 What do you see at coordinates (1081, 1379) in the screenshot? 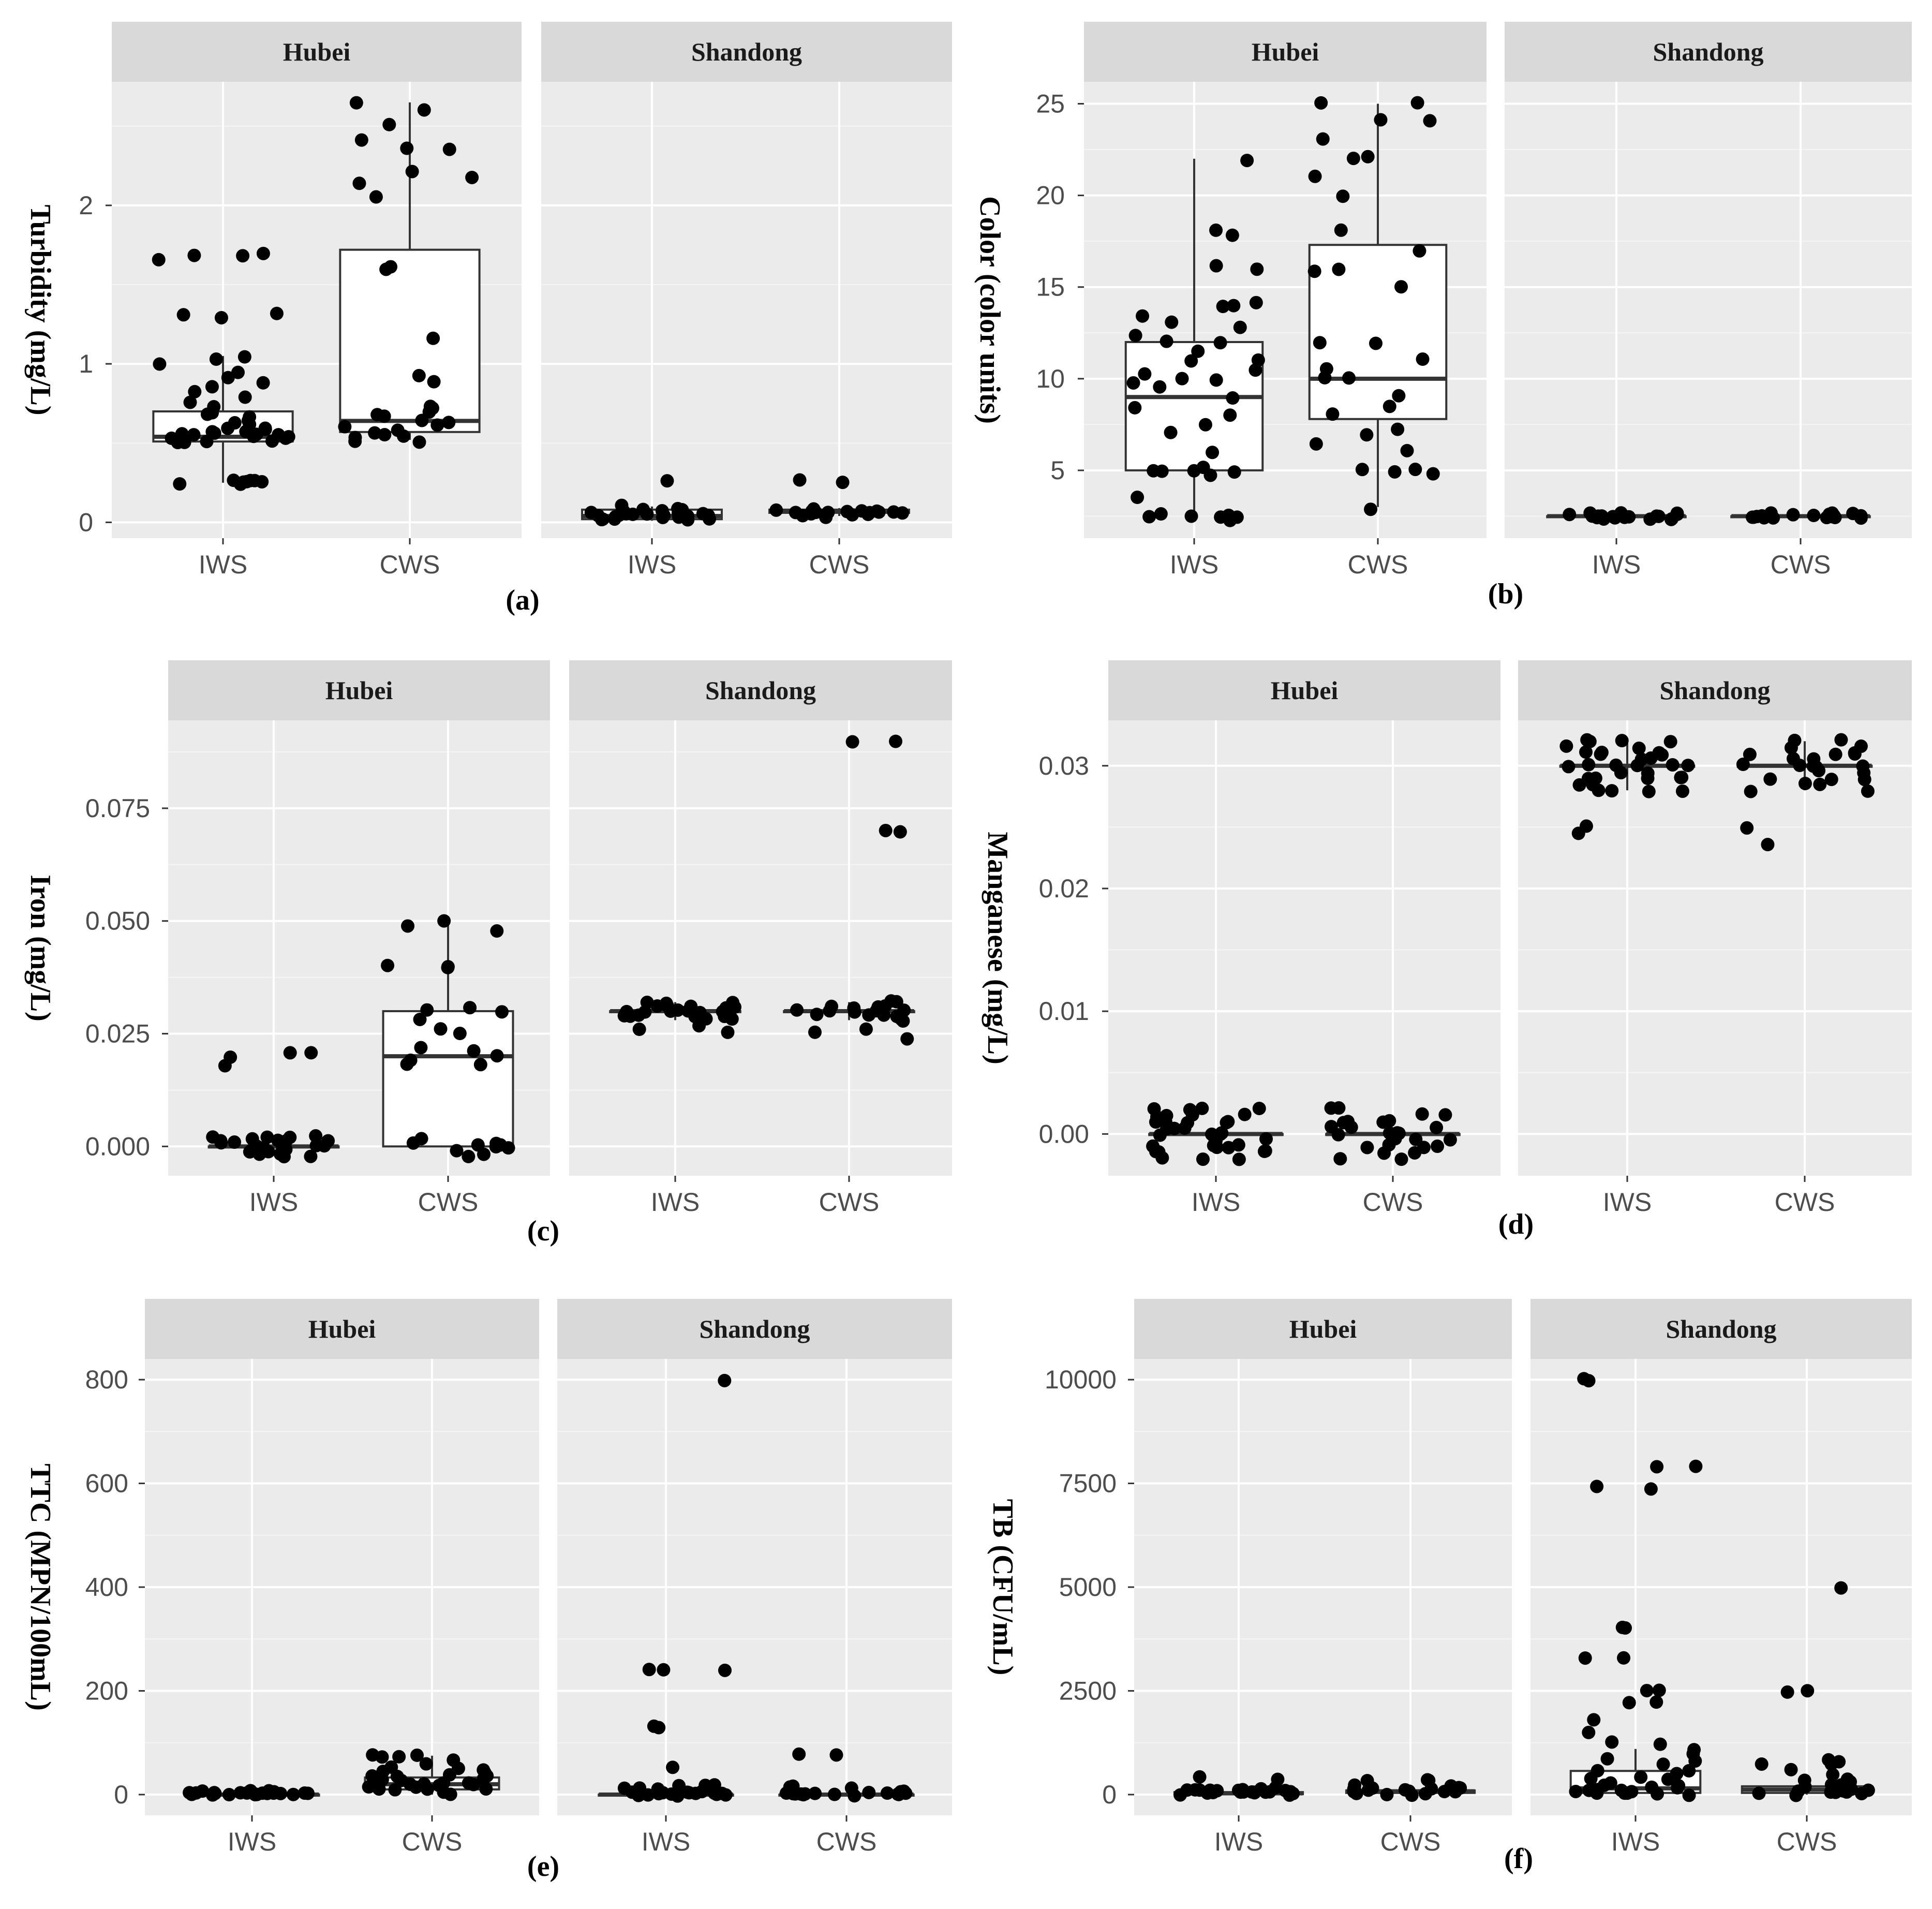
I see `y-tick-label: 10000` at bounding box center [1081, 1379].